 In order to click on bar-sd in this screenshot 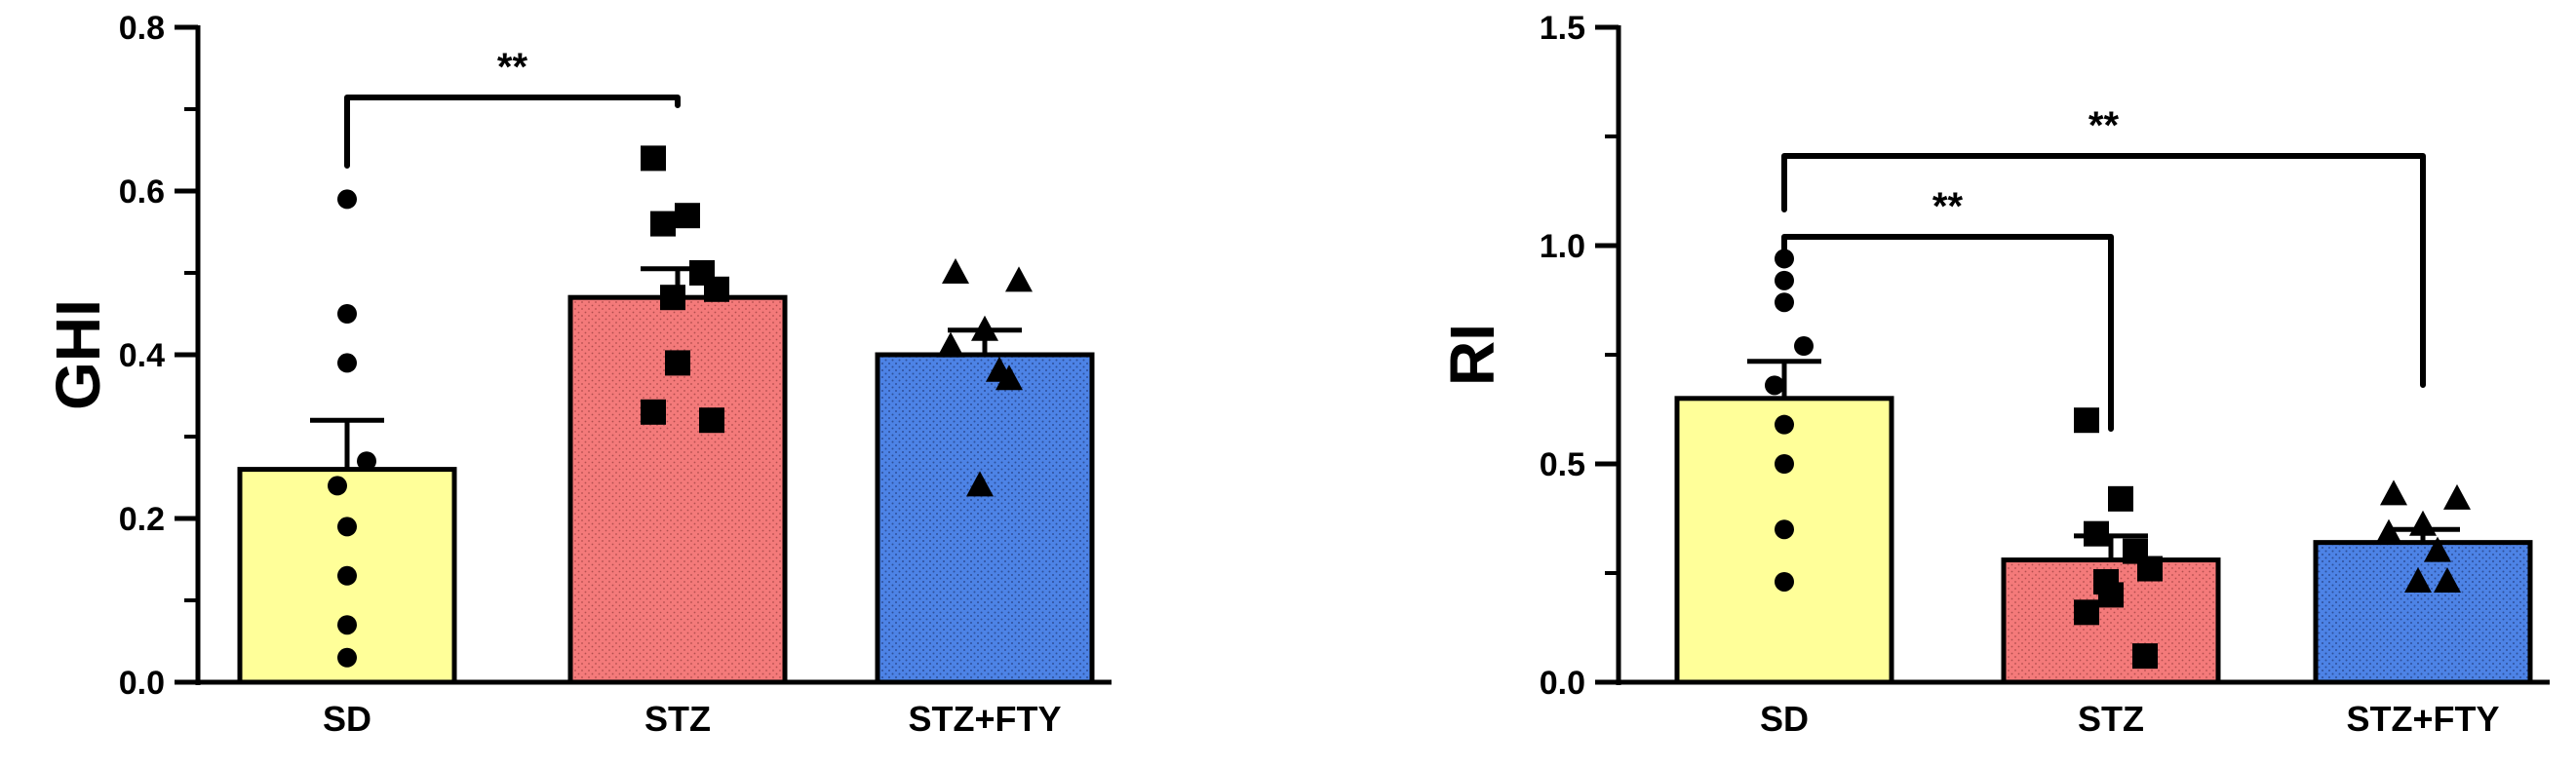, I will do `click(1784, 541)`.